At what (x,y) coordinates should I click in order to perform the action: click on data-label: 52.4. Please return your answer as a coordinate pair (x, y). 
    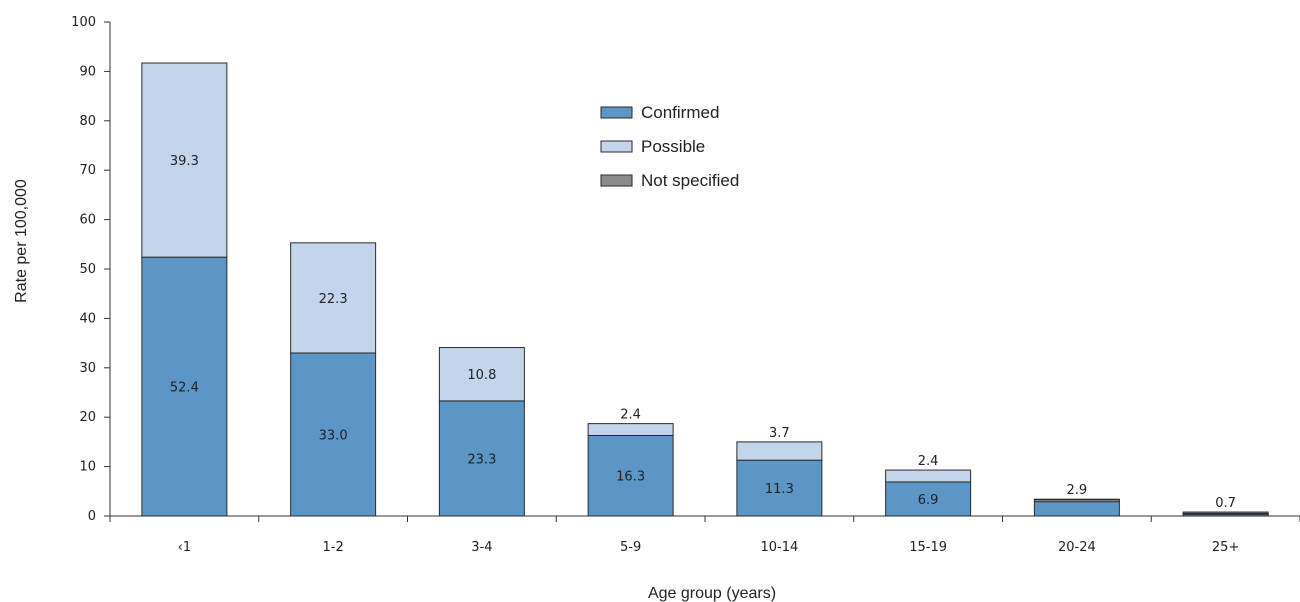
    Looking at the image, I should click on (184, 388).